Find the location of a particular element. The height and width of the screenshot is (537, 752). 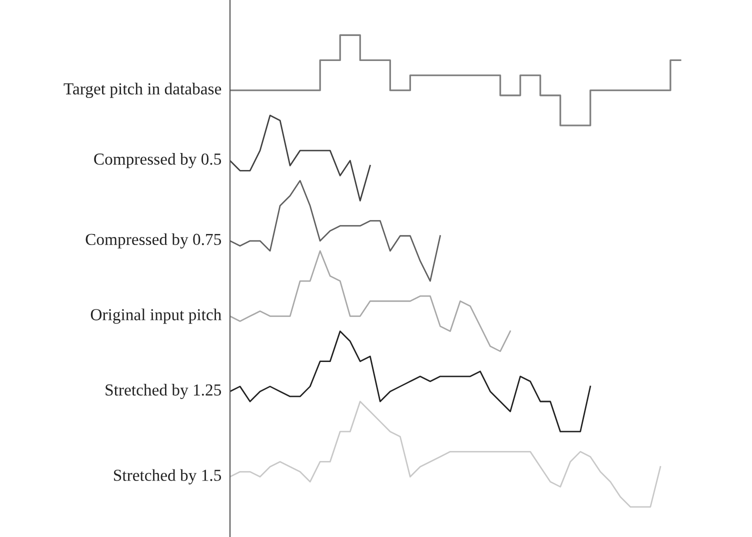

series-label: Compressed by 0.5 is located at coordinates (158, 160).